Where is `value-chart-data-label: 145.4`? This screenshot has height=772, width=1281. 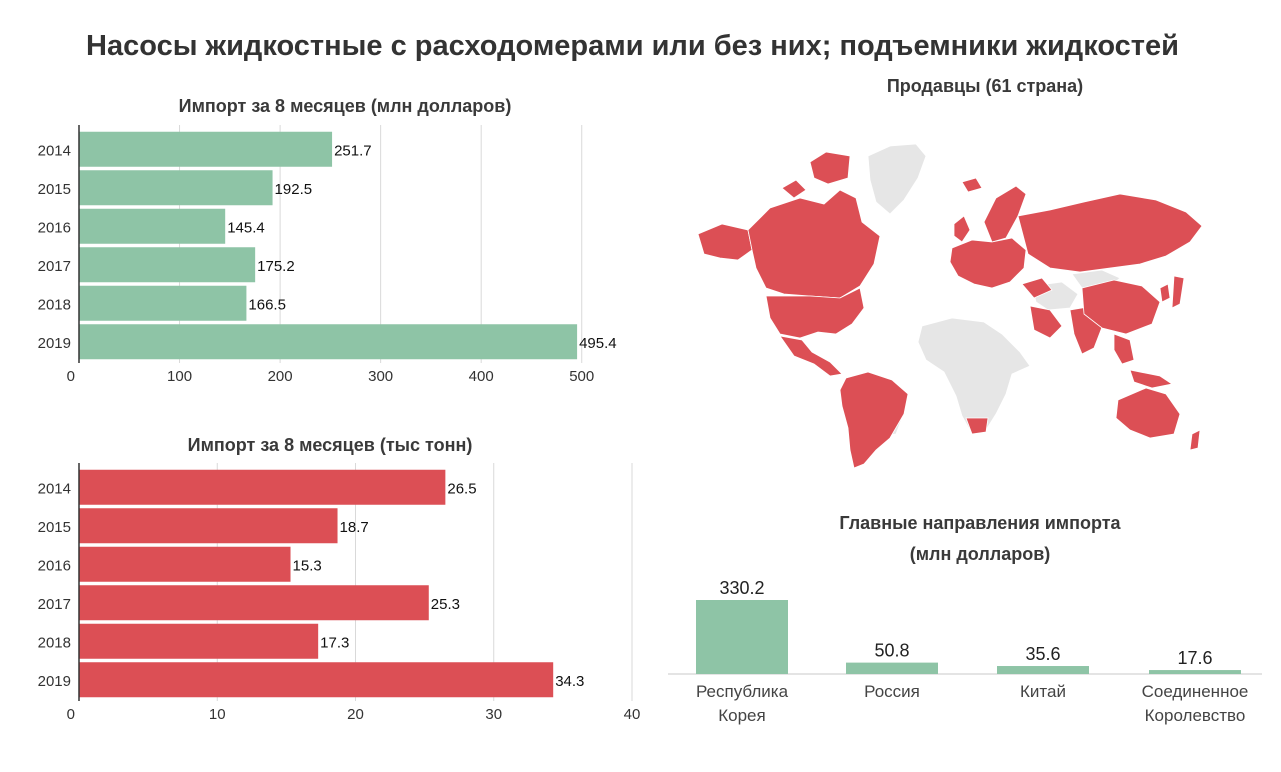
value-chart-data-label: 145.4 is located at coordinates (246, 227).